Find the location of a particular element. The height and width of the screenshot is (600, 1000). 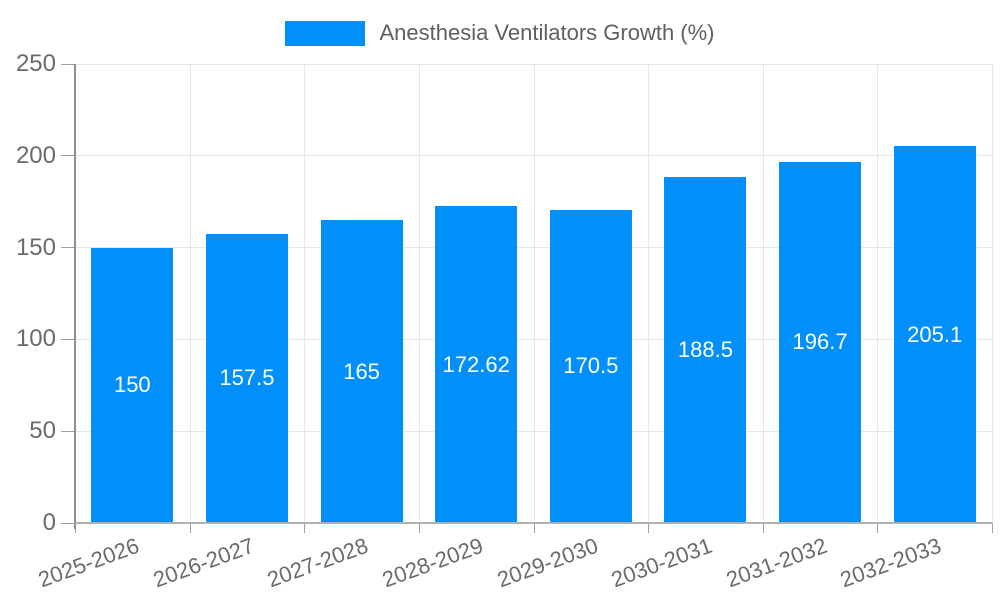

x-axis-label: 2025-2026 is located at coordinates (88, 562).